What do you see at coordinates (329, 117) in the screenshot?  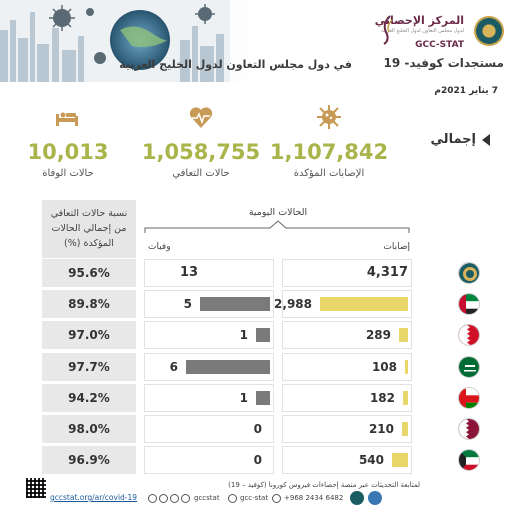 I see `virus-icon` at bounding box center [329, 117].